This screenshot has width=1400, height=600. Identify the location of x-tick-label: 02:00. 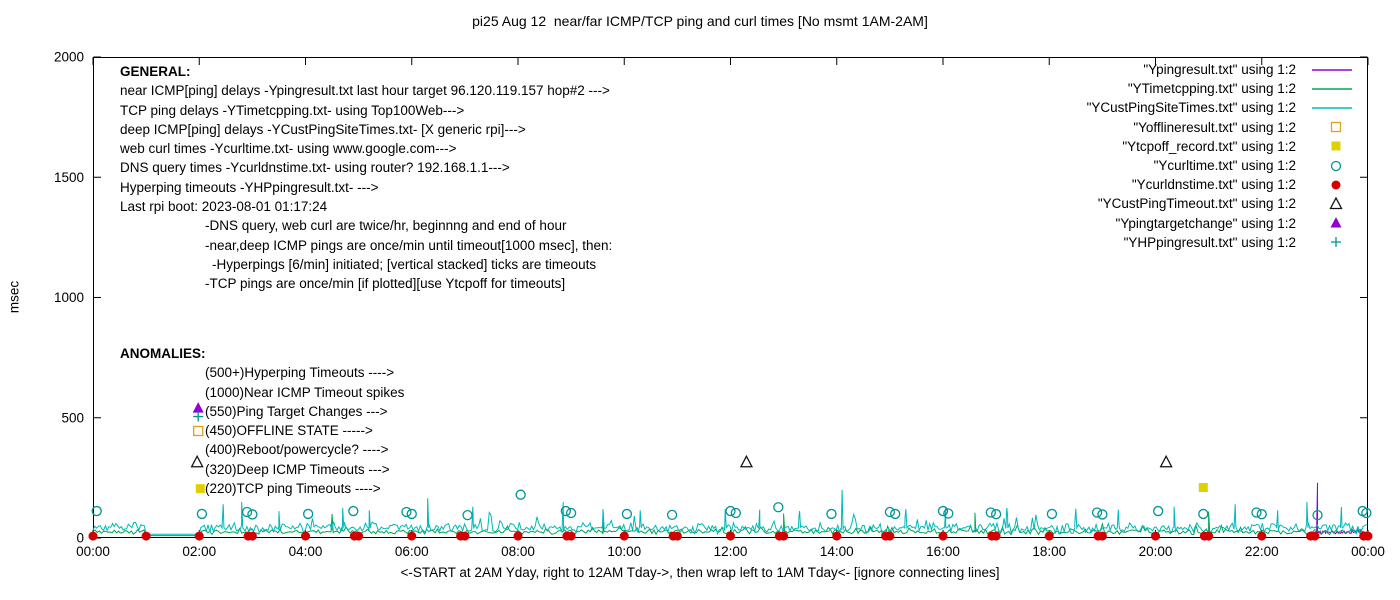
(199, 551).